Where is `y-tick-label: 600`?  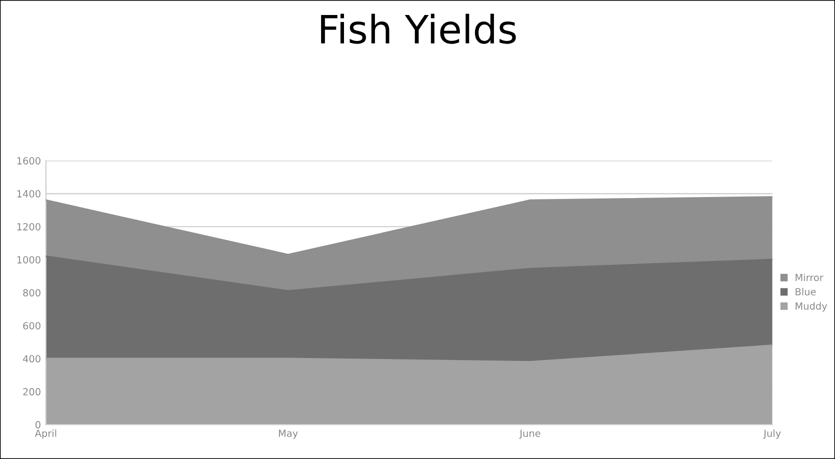 y-tick-label: 600 is located at coordinates (31, 326).